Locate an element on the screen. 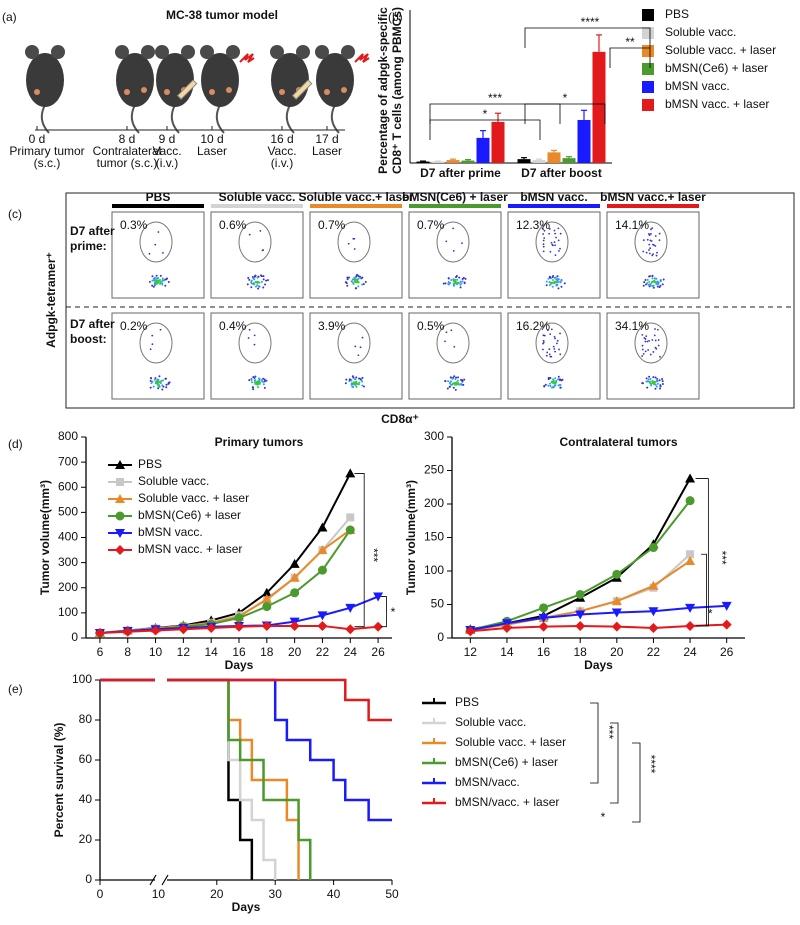 Image resolution: width=800 pixels, height=925 pixels. row-label: prime: is located at coordinates (88, 246).